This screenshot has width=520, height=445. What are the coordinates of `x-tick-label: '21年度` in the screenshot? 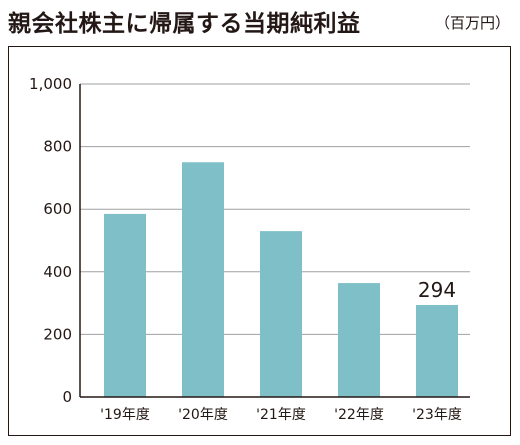 It's located at (281, 415).